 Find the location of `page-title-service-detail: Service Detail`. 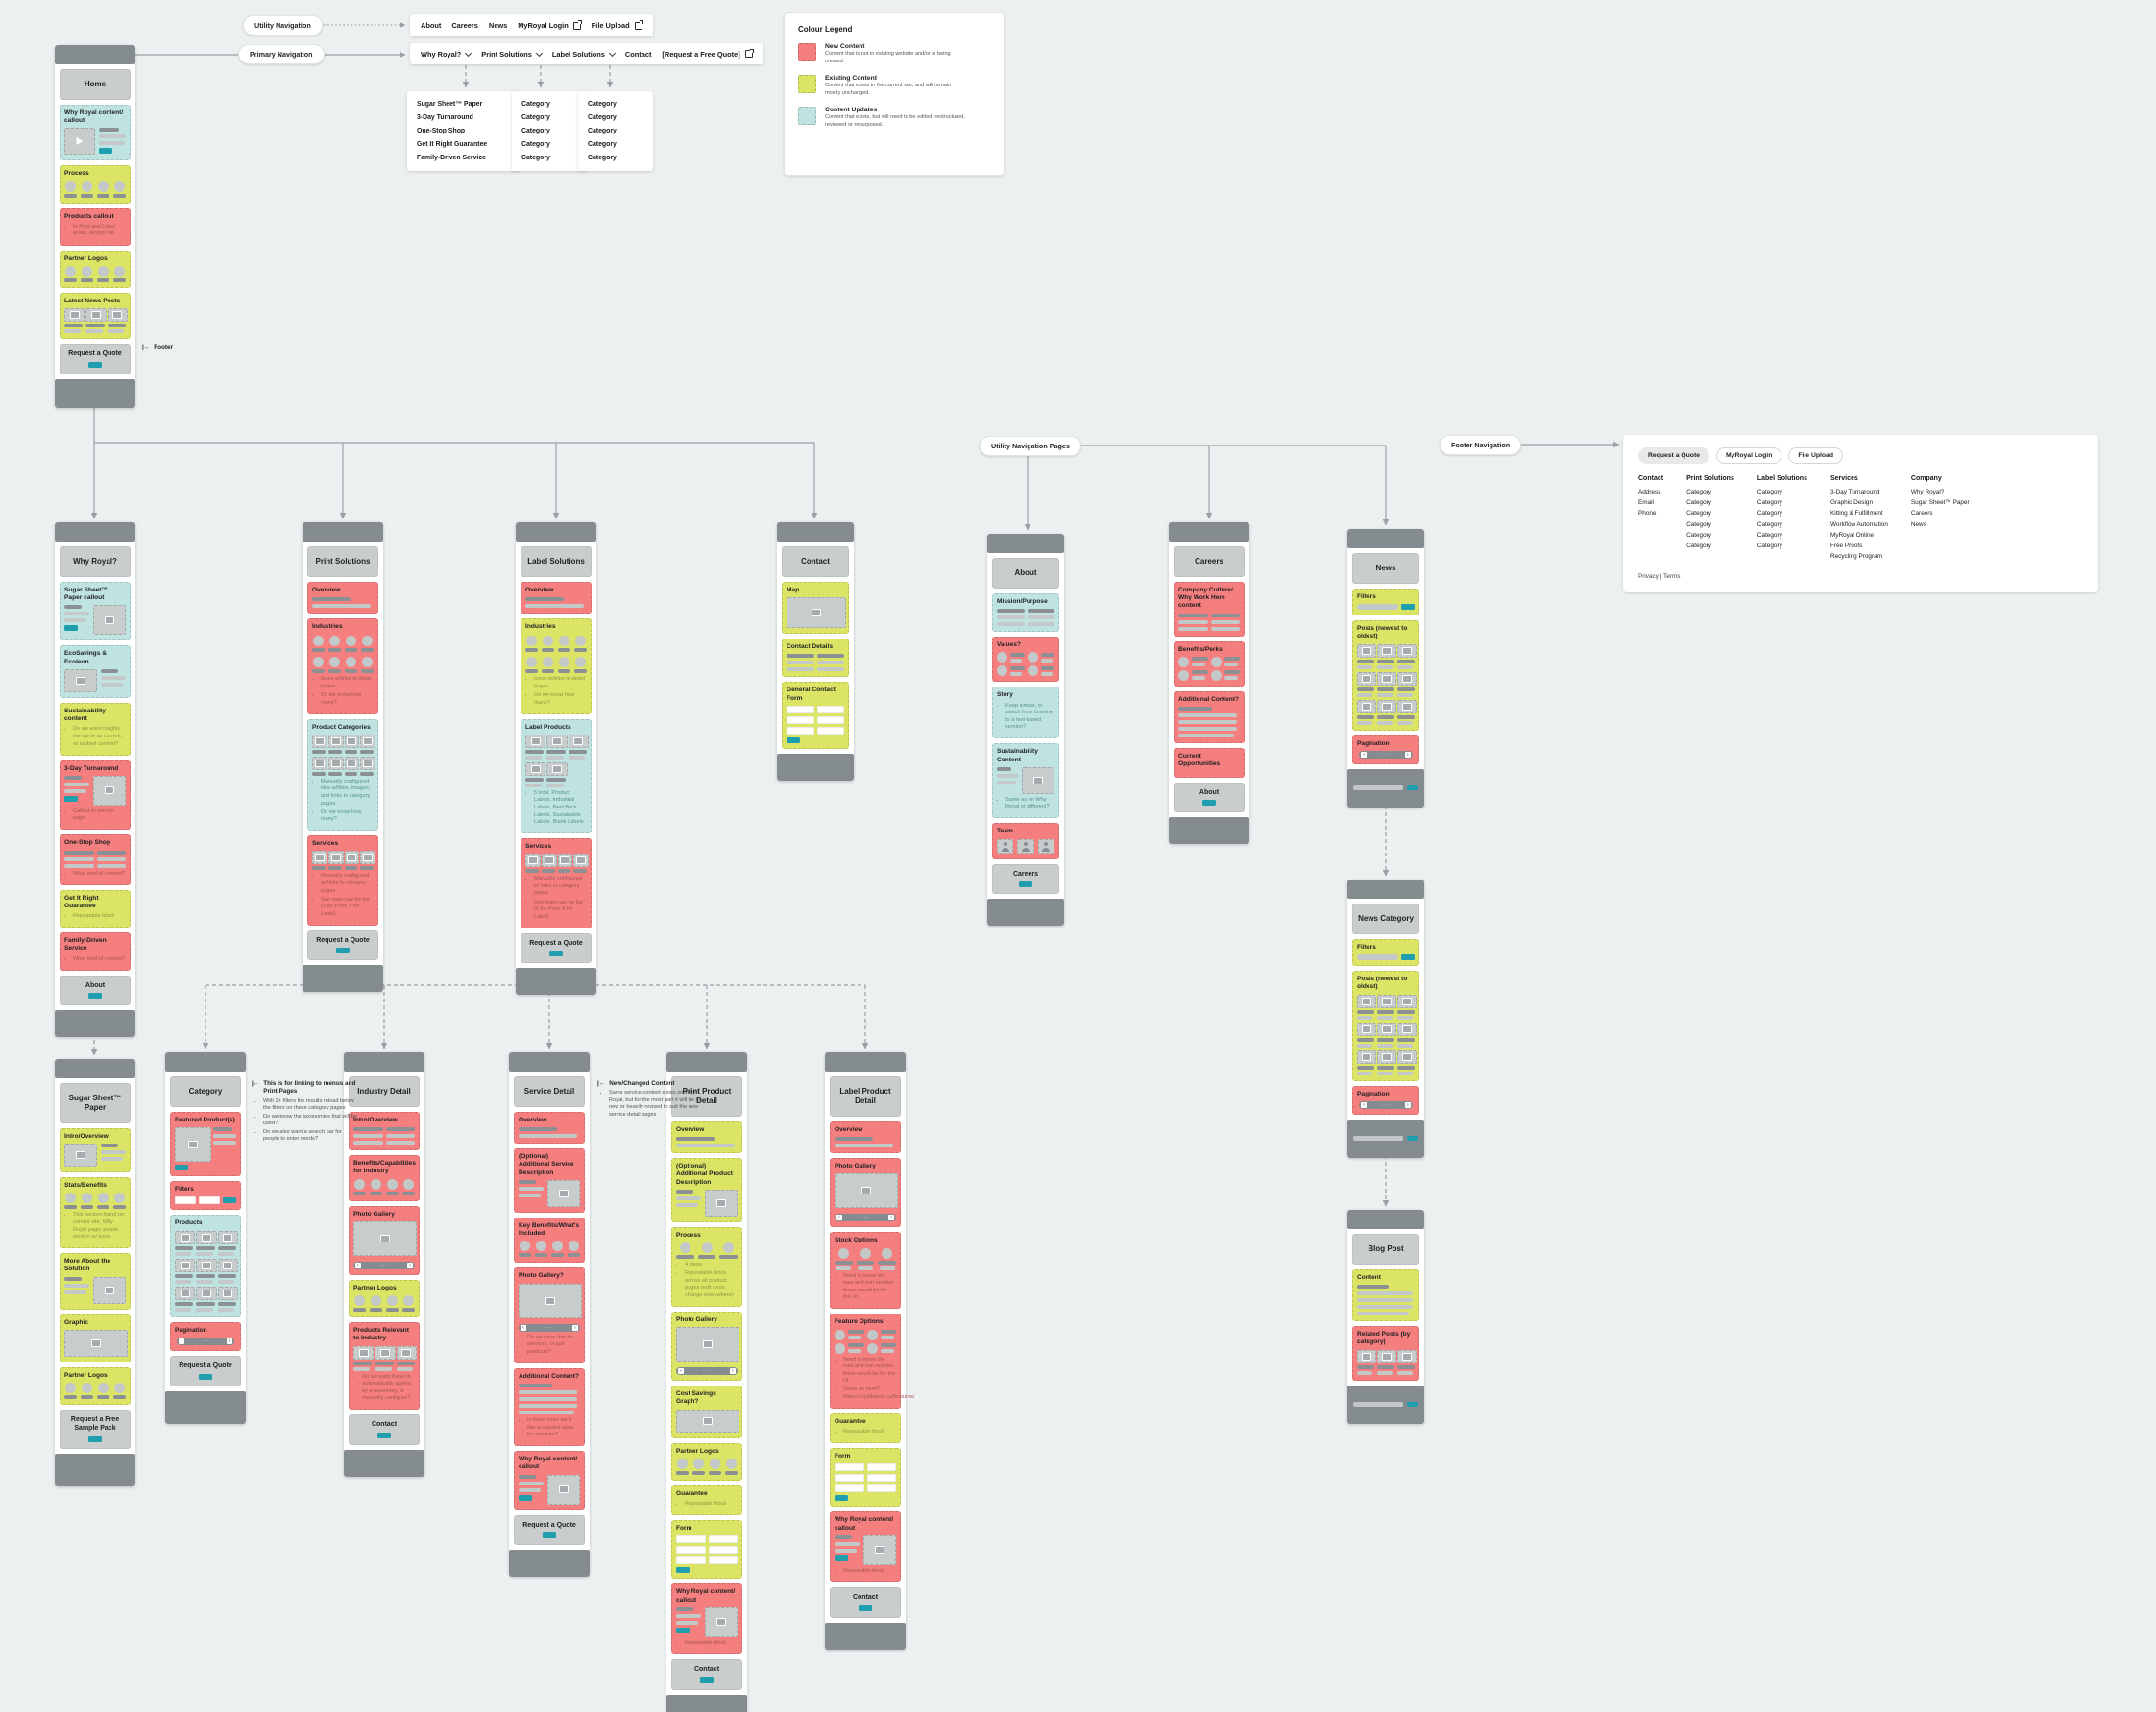

page-title-service-detail: Service Detail is located at coordinates (549, 1091).